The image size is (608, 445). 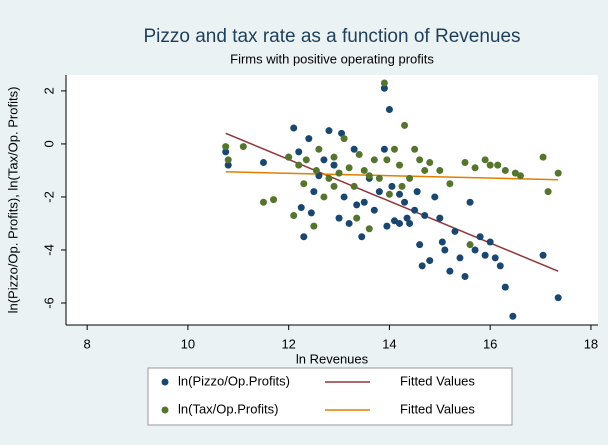 What do you see at coordinates (48, 303) in the screenshot?
I see `y-tick-label: -6` at bounding box center [48, 303].